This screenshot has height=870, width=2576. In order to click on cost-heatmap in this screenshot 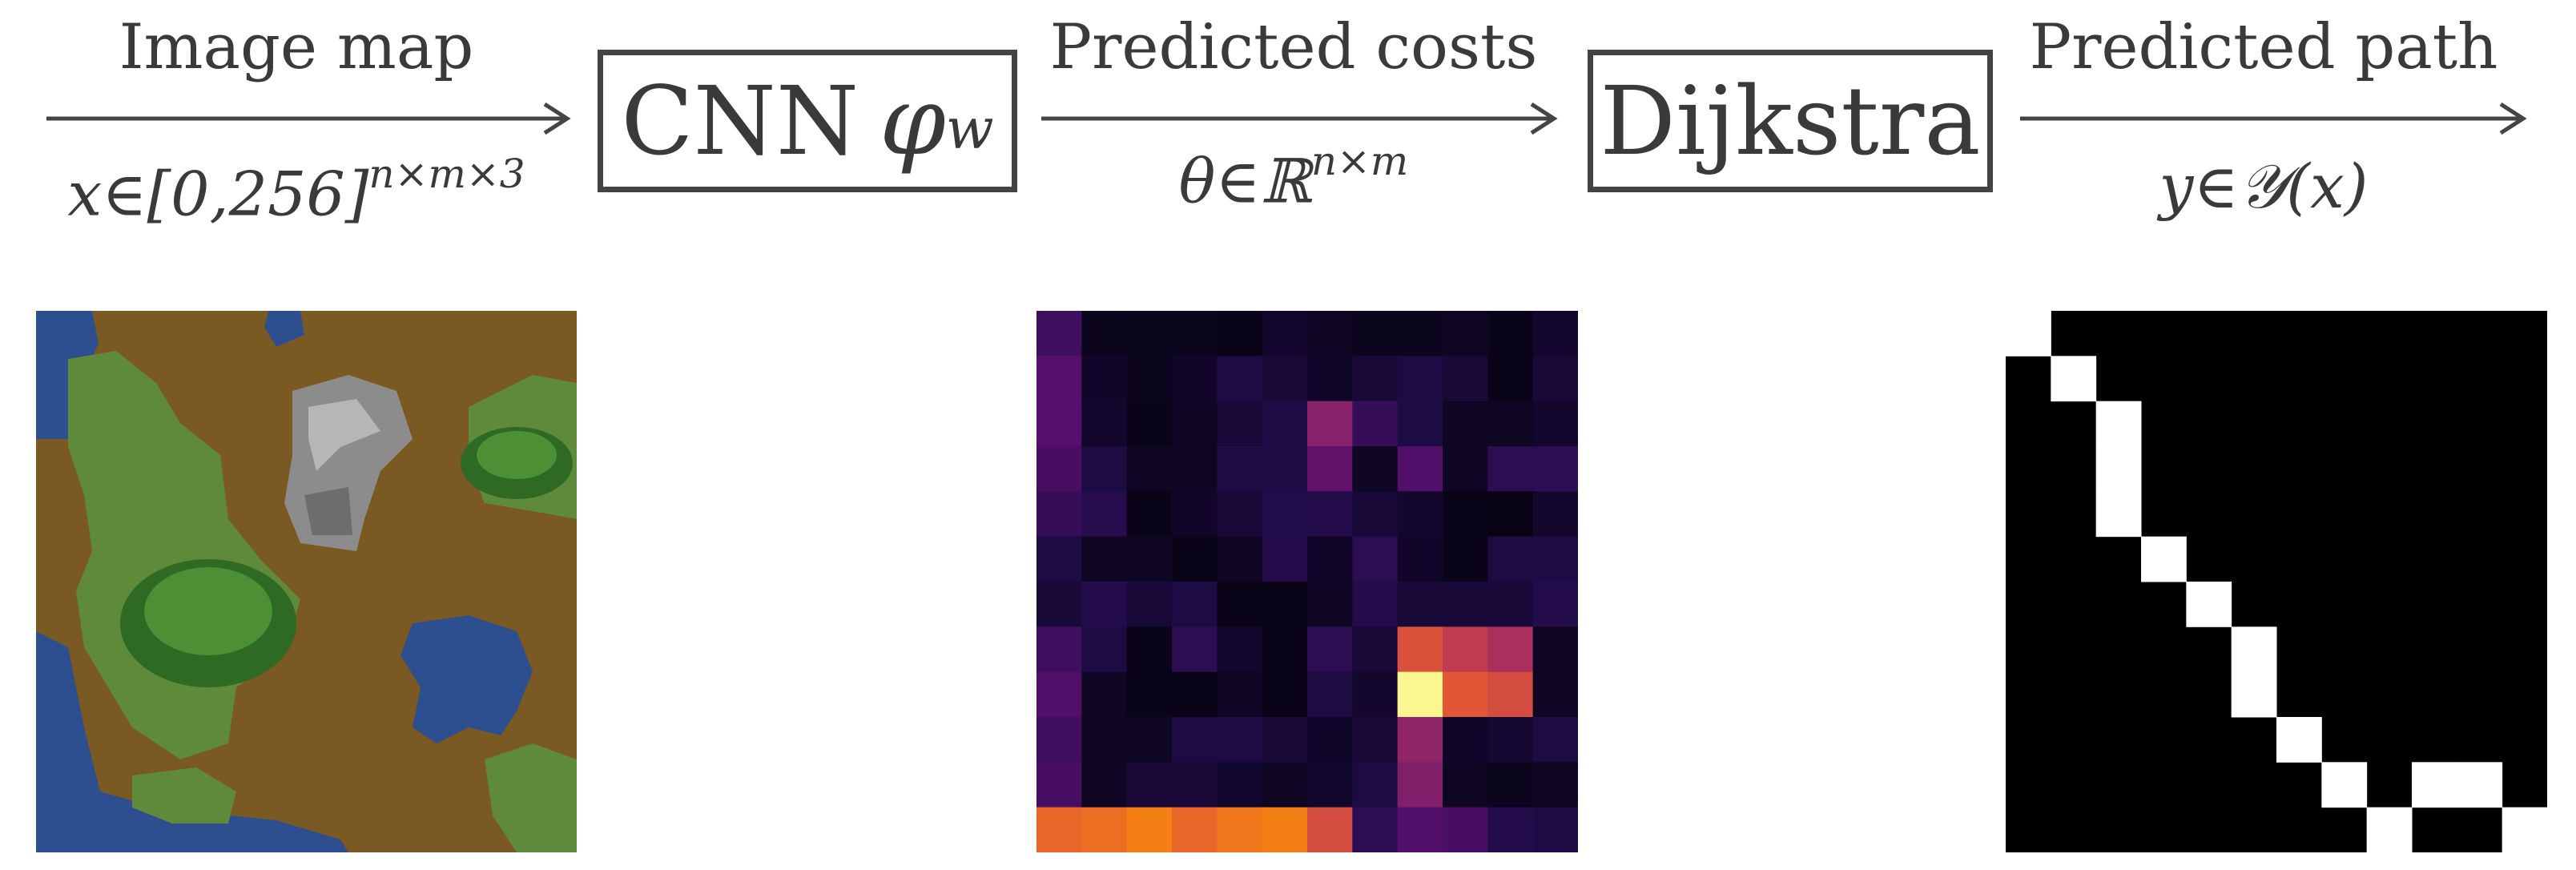, I will do `click(1307, 581)`.